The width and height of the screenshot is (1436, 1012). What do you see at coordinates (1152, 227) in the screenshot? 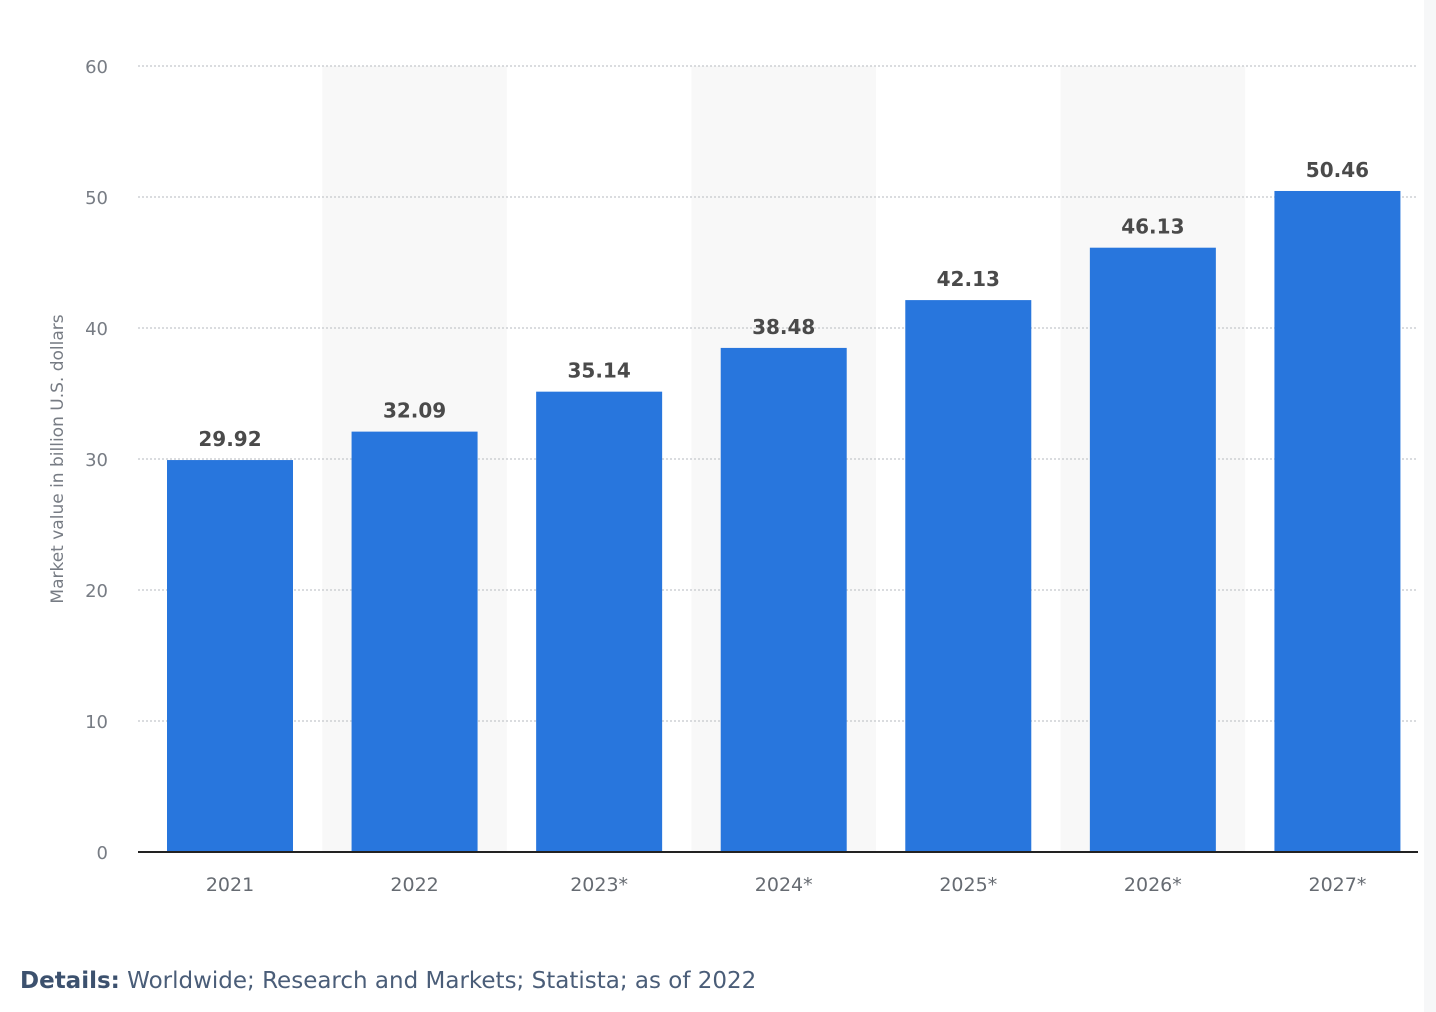
I see `value-label: 46.13` at bounding box center [1152, 227].